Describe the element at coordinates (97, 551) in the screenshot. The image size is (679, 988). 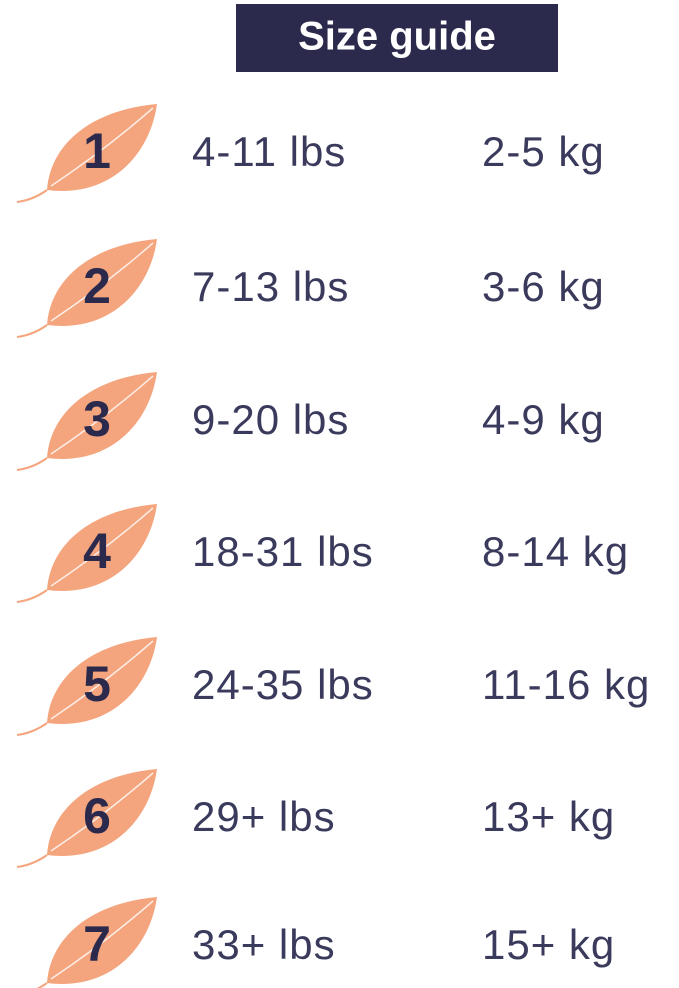
I see `size-number: 4` at that location.